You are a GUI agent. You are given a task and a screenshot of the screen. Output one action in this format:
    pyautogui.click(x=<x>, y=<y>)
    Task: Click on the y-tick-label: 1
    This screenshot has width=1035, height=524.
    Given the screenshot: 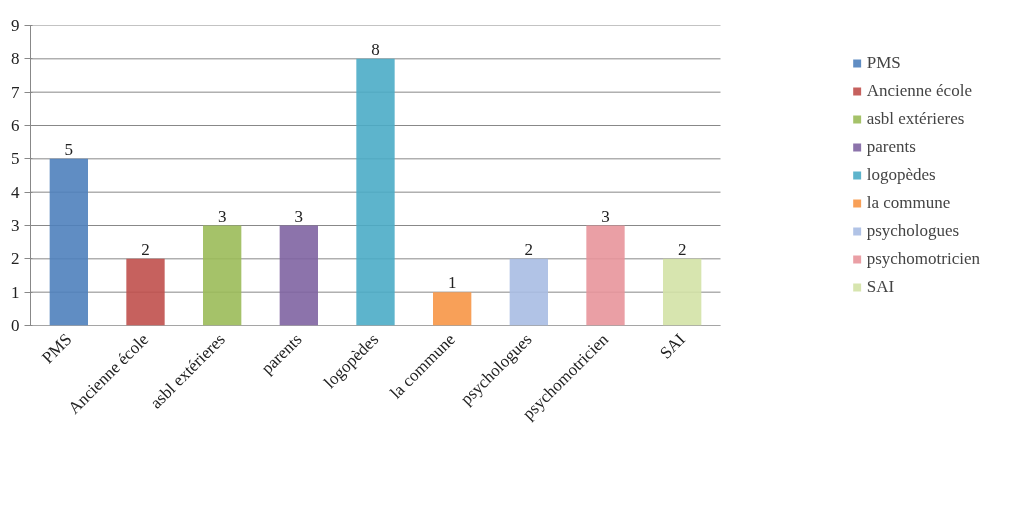 What is the action you would take?
    pyautogui.click(x=15, y=292)
    